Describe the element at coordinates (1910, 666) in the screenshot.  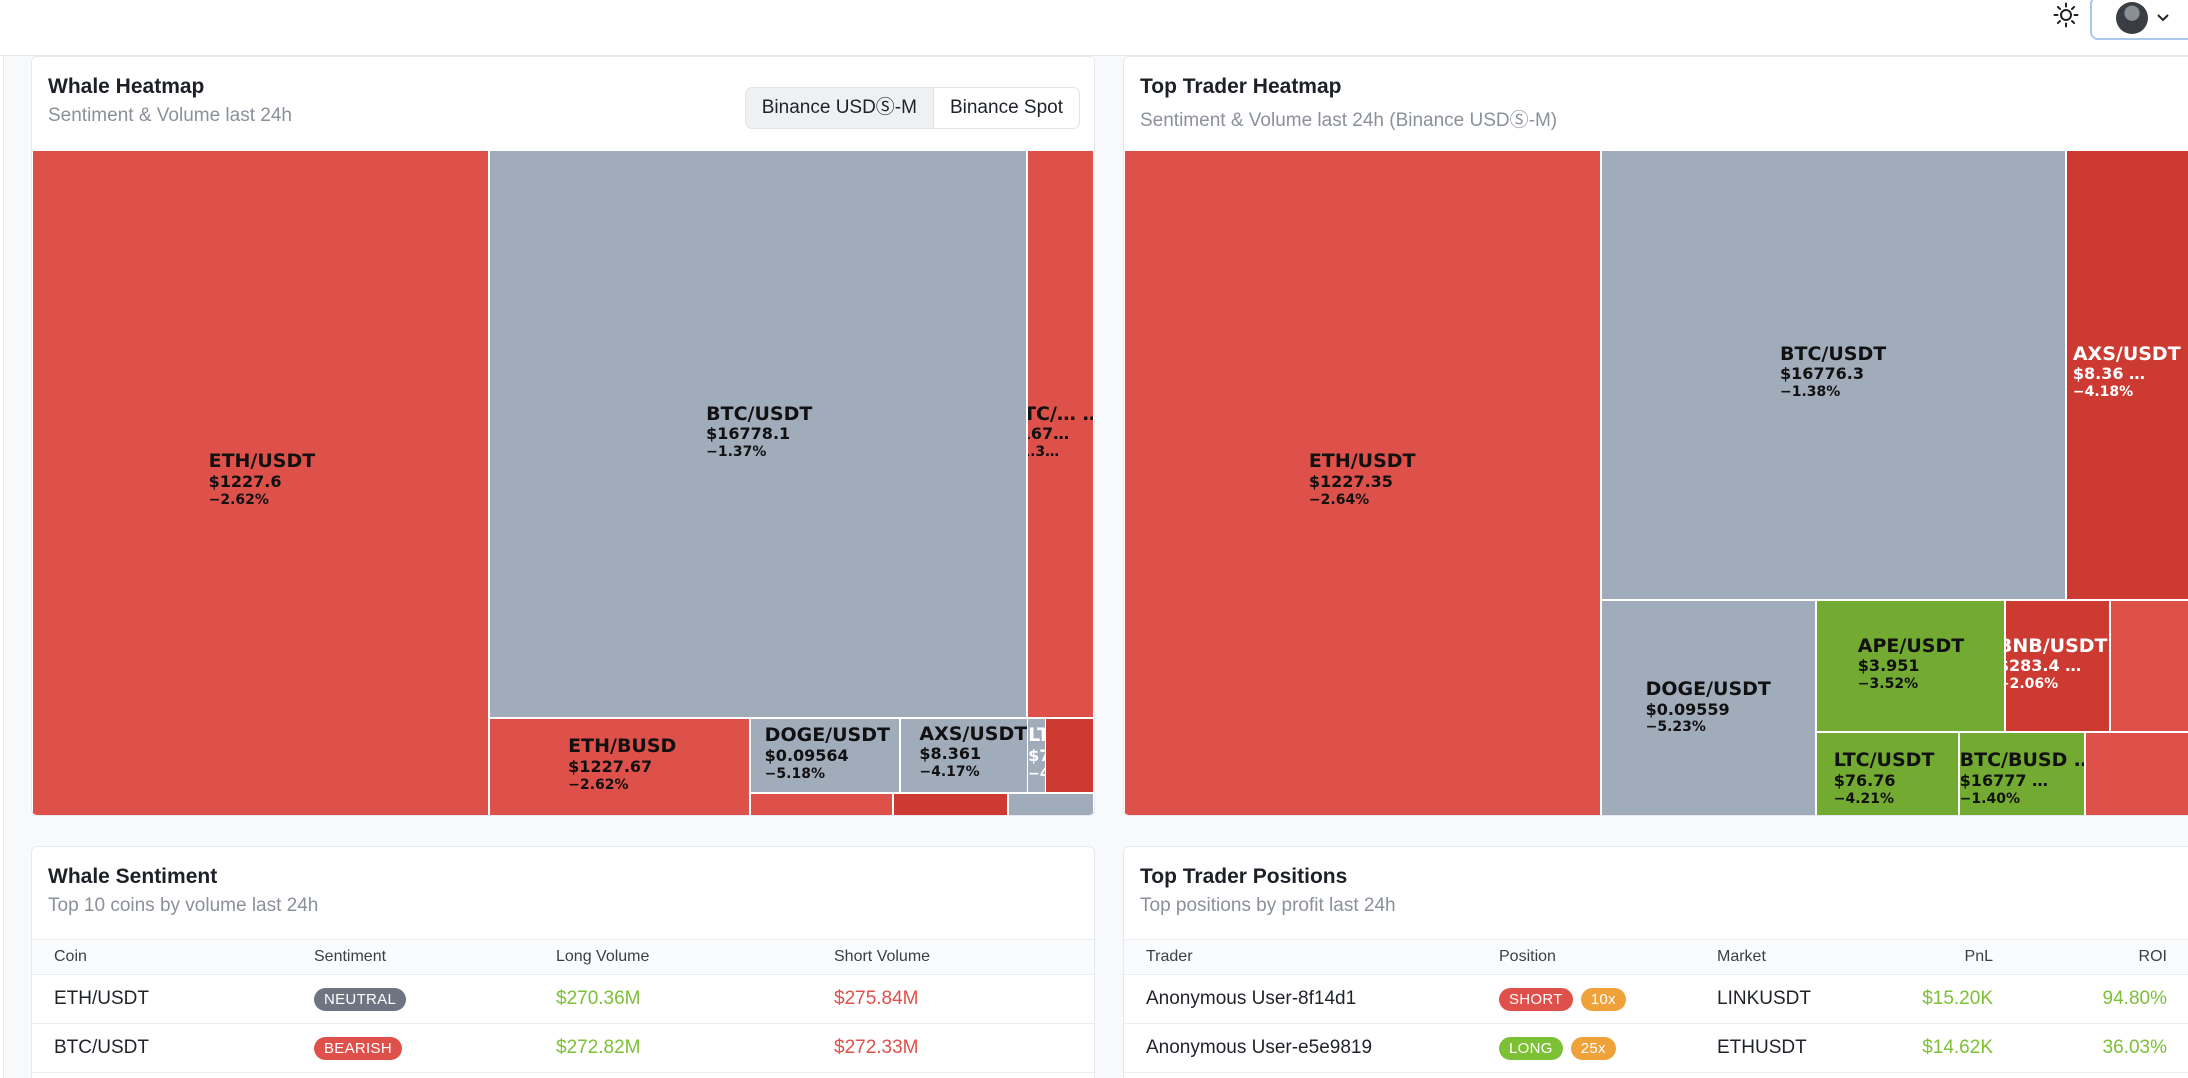
I see `top-trader-tile: APE/USDT $3.951 −3.52%` at that location.